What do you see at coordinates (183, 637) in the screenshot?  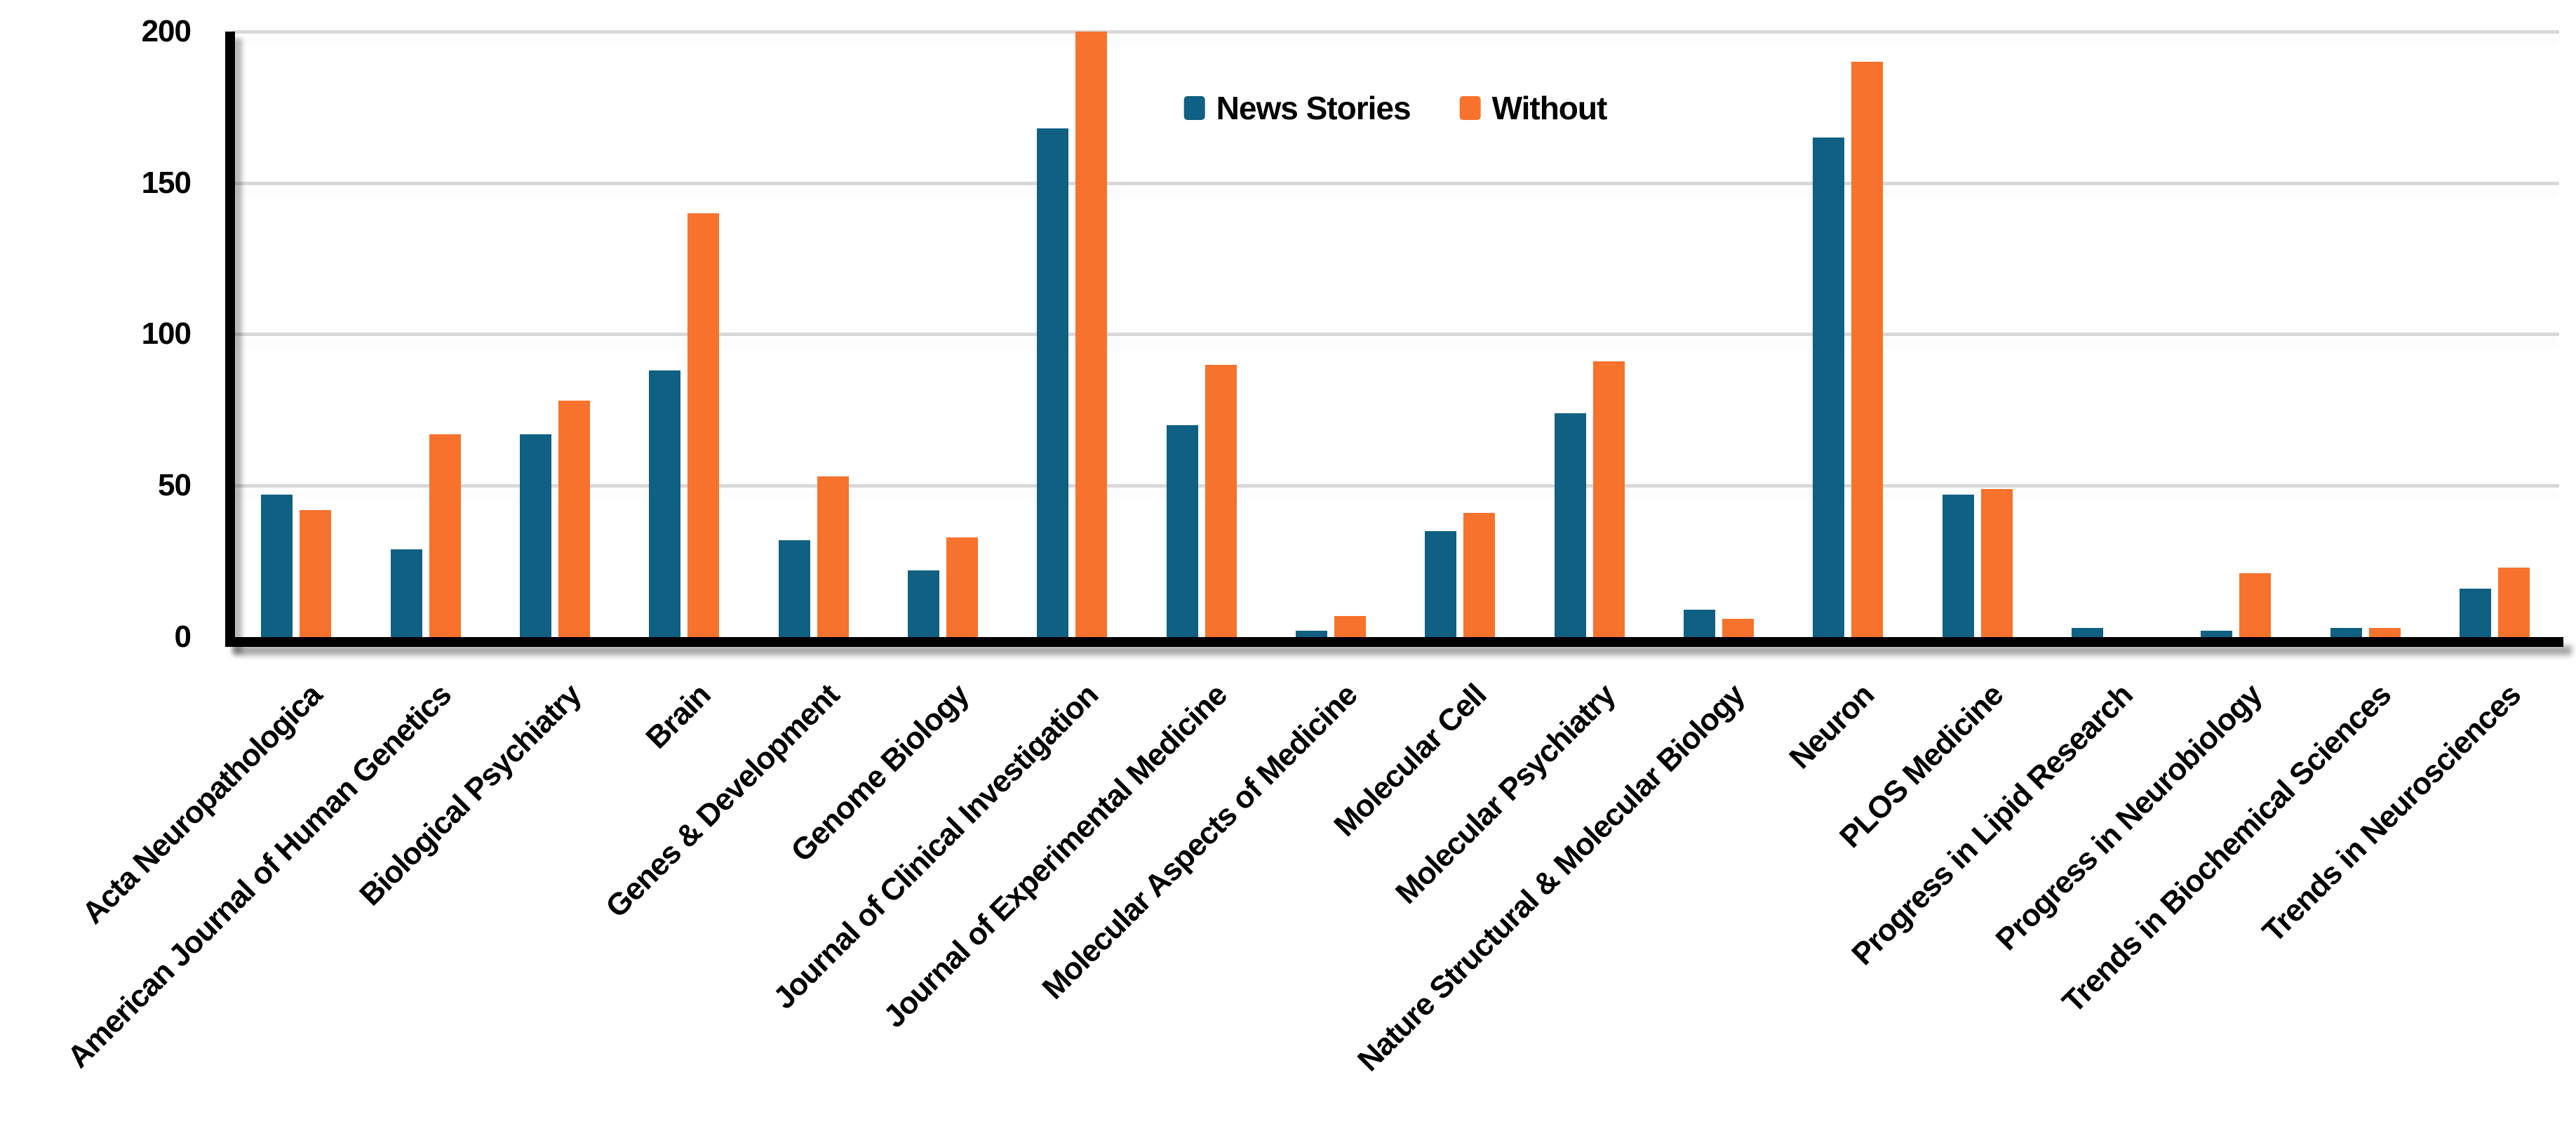 I see `y-tick-label-0: 0` at bounding box center [183, 637].